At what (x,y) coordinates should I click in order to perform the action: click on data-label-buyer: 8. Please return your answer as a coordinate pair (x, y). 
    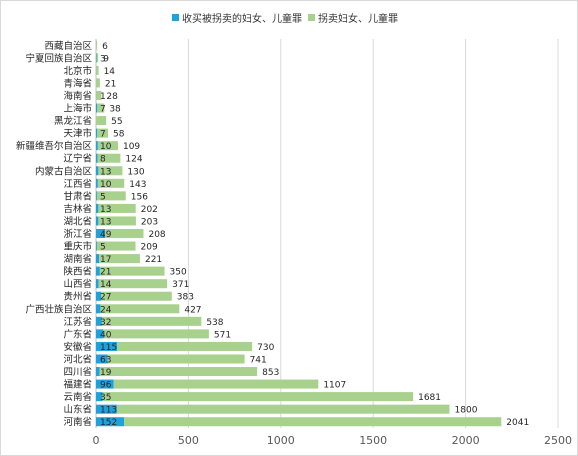
    Looking at the image, I should click on (103, 160).